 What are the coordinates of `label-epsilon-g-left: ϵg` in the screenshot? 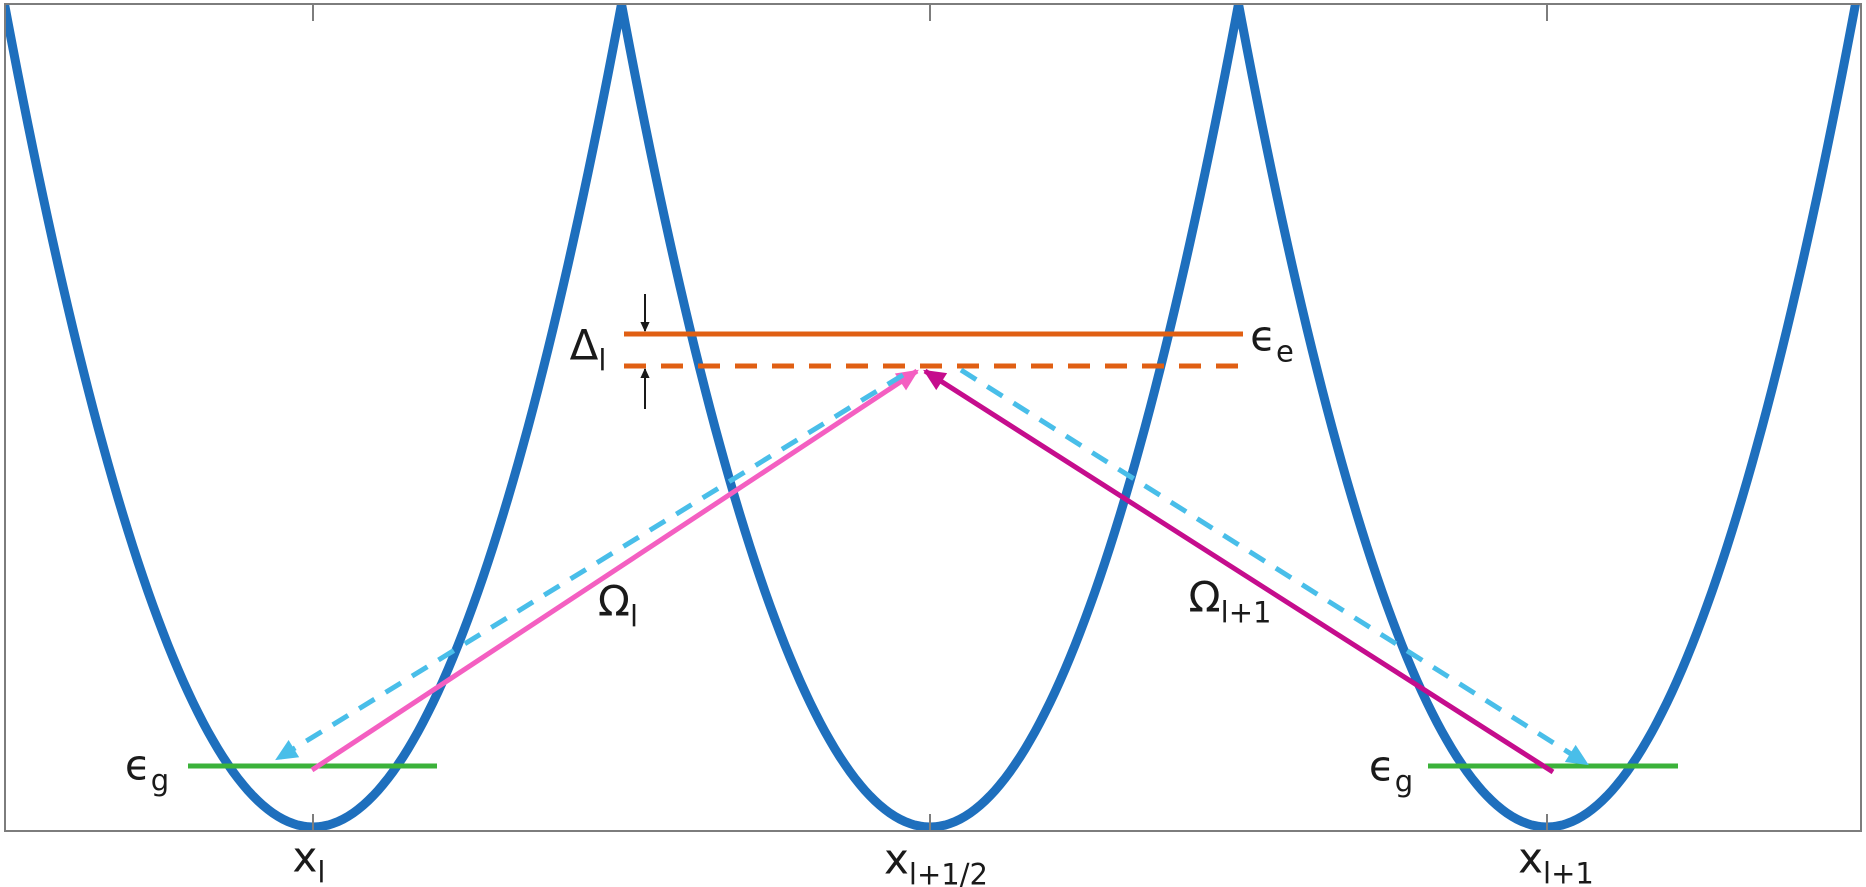 It's located at (147, 771).